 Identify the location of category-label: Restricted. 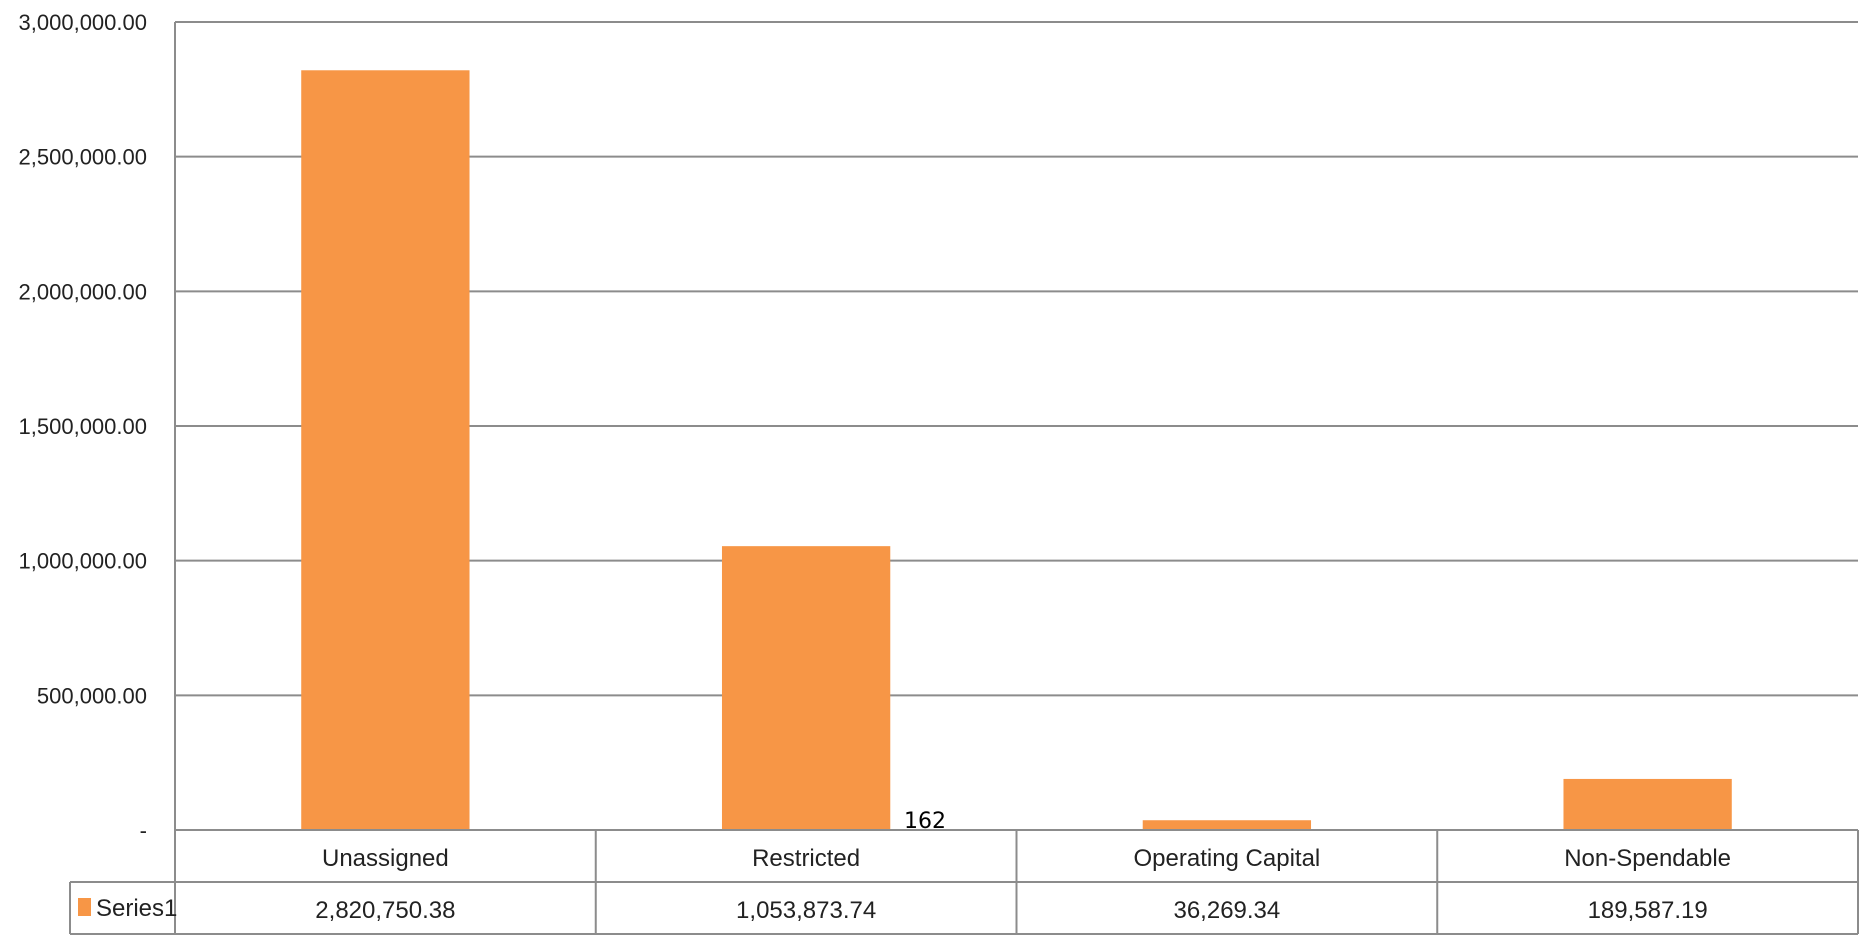
(806, 858).